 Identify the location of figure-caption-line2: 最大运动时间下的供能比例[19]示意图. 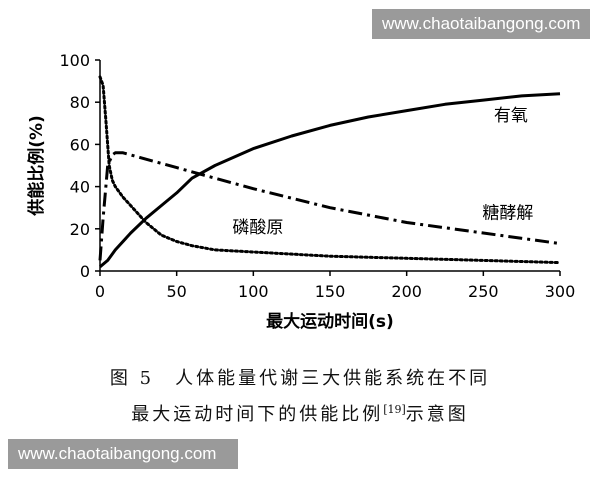
(300, 413).